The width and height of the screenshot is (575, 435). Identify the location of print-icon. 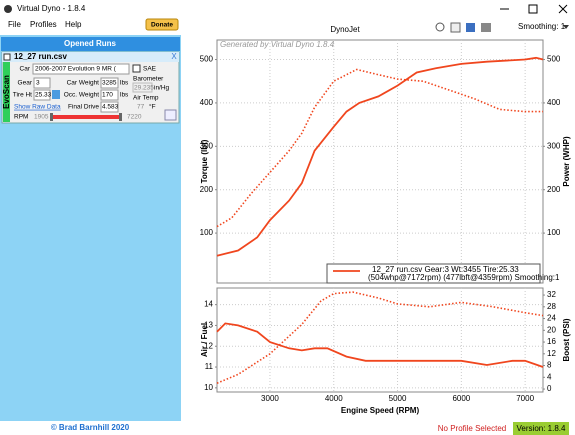
(486, 27).